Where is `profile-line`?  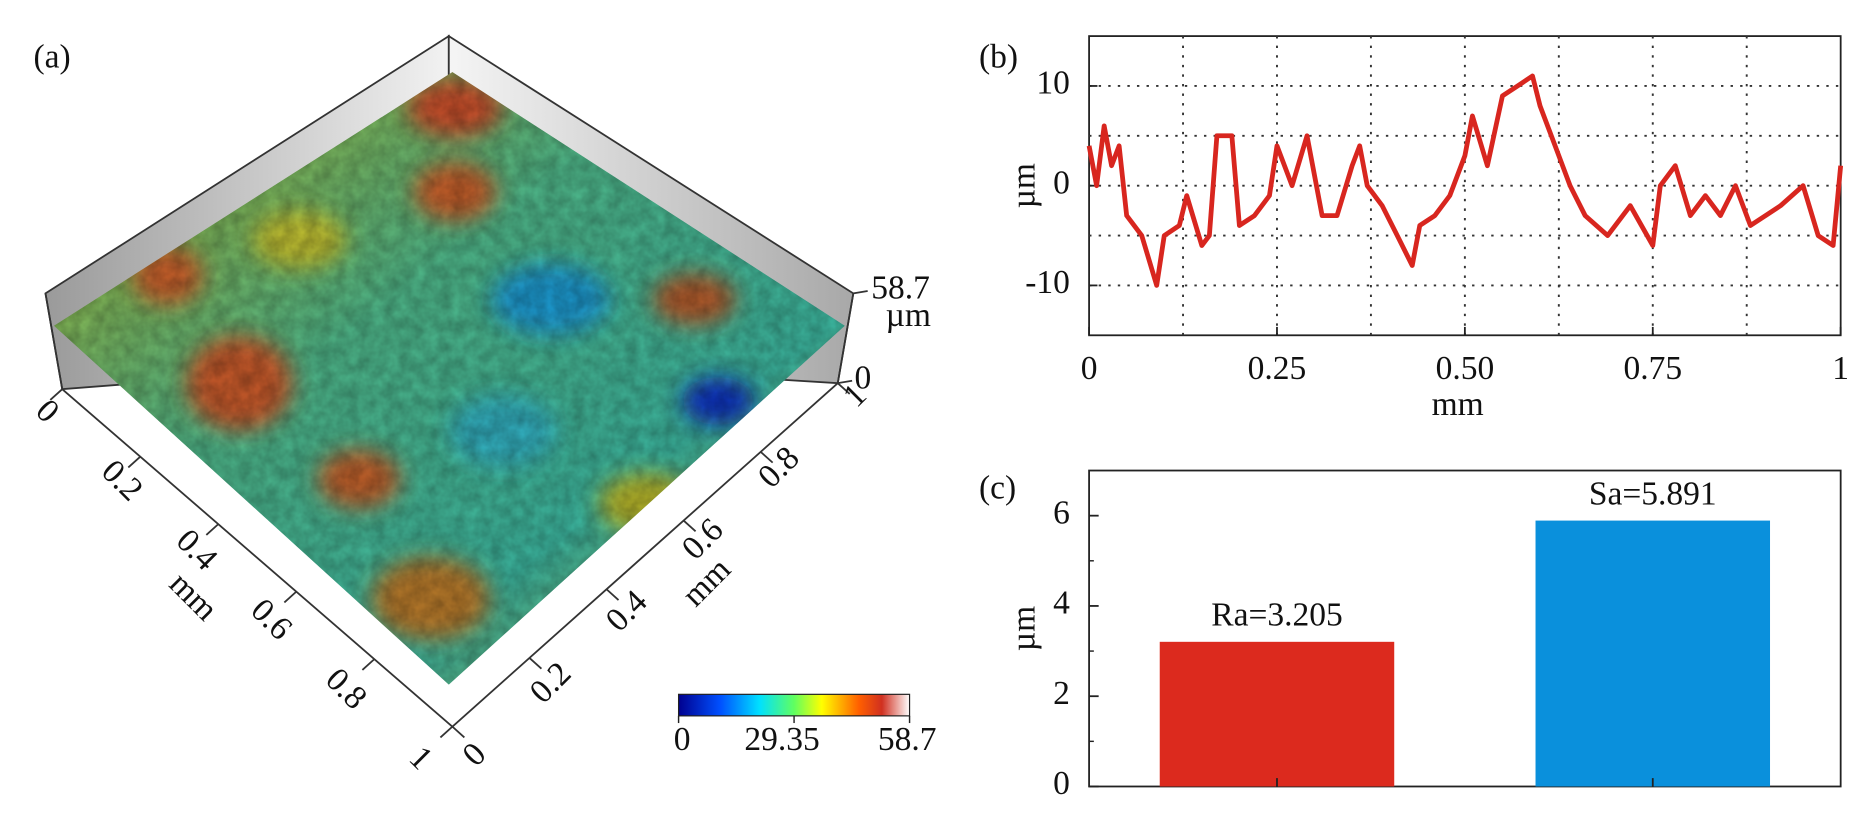
profile-line is located at coordinates (1465, 180).